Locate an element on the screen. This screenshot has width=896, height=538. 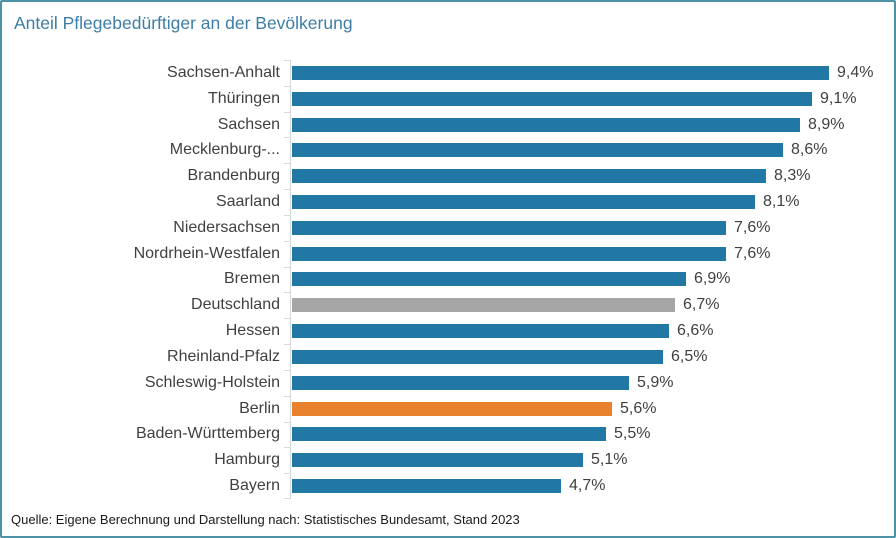
category-label: Thüringen is located at coordinates (243, 98).